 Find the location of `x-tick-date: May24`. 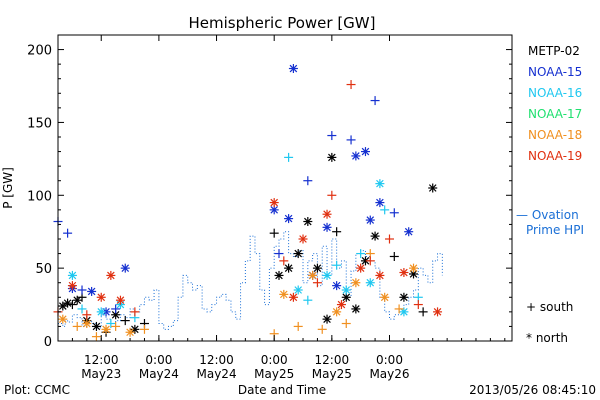

x-tick-date: May24 is located at coordinates (159, 374).